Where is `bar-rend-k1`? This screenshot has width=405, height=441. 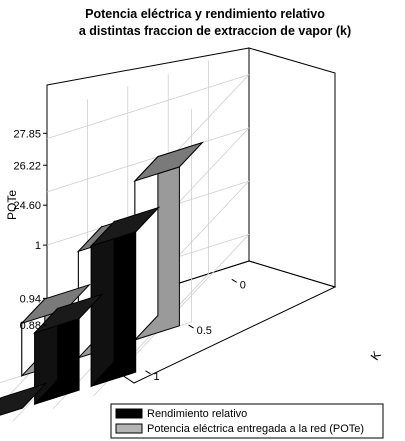
bar-rend-k1 is located at coordinates (24, 399).